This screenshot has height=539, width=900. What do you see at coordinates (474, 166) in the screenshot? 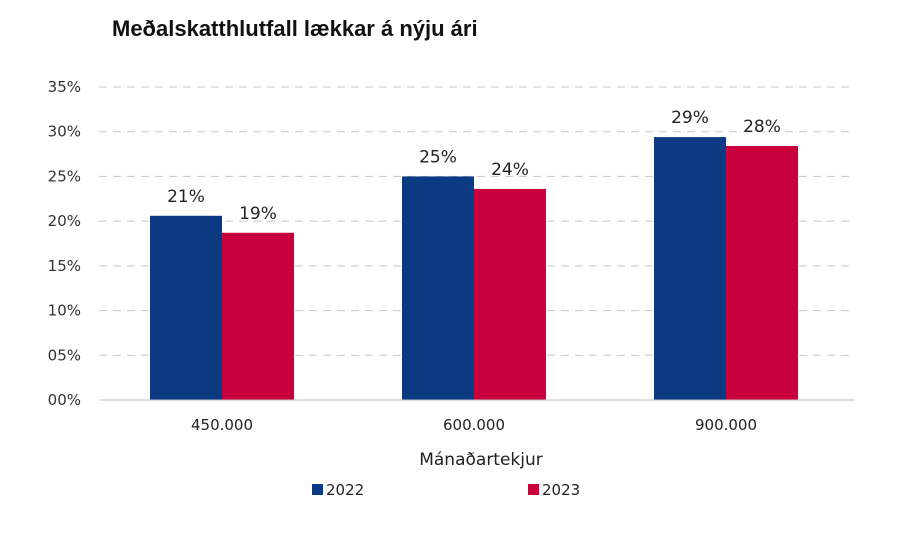
I see `data-labels: 21% 19% 25% 24% 29% 28%` at bounding box center [474, 166].